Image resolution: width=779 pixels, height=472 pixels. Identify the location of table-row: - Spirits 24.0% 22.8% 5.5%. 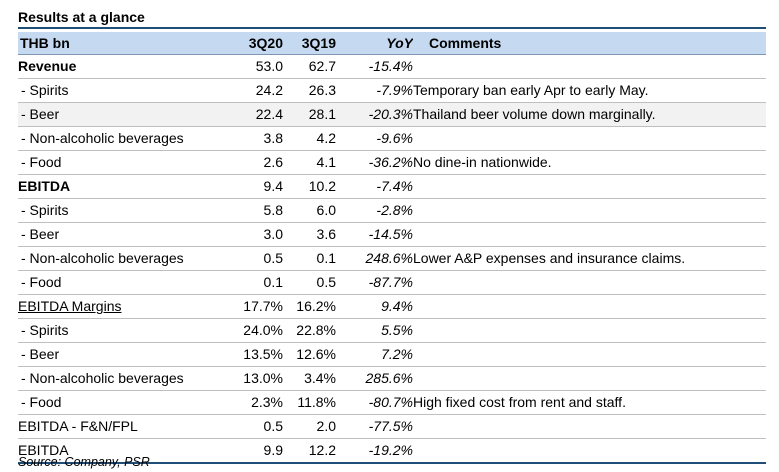
(392, 330).